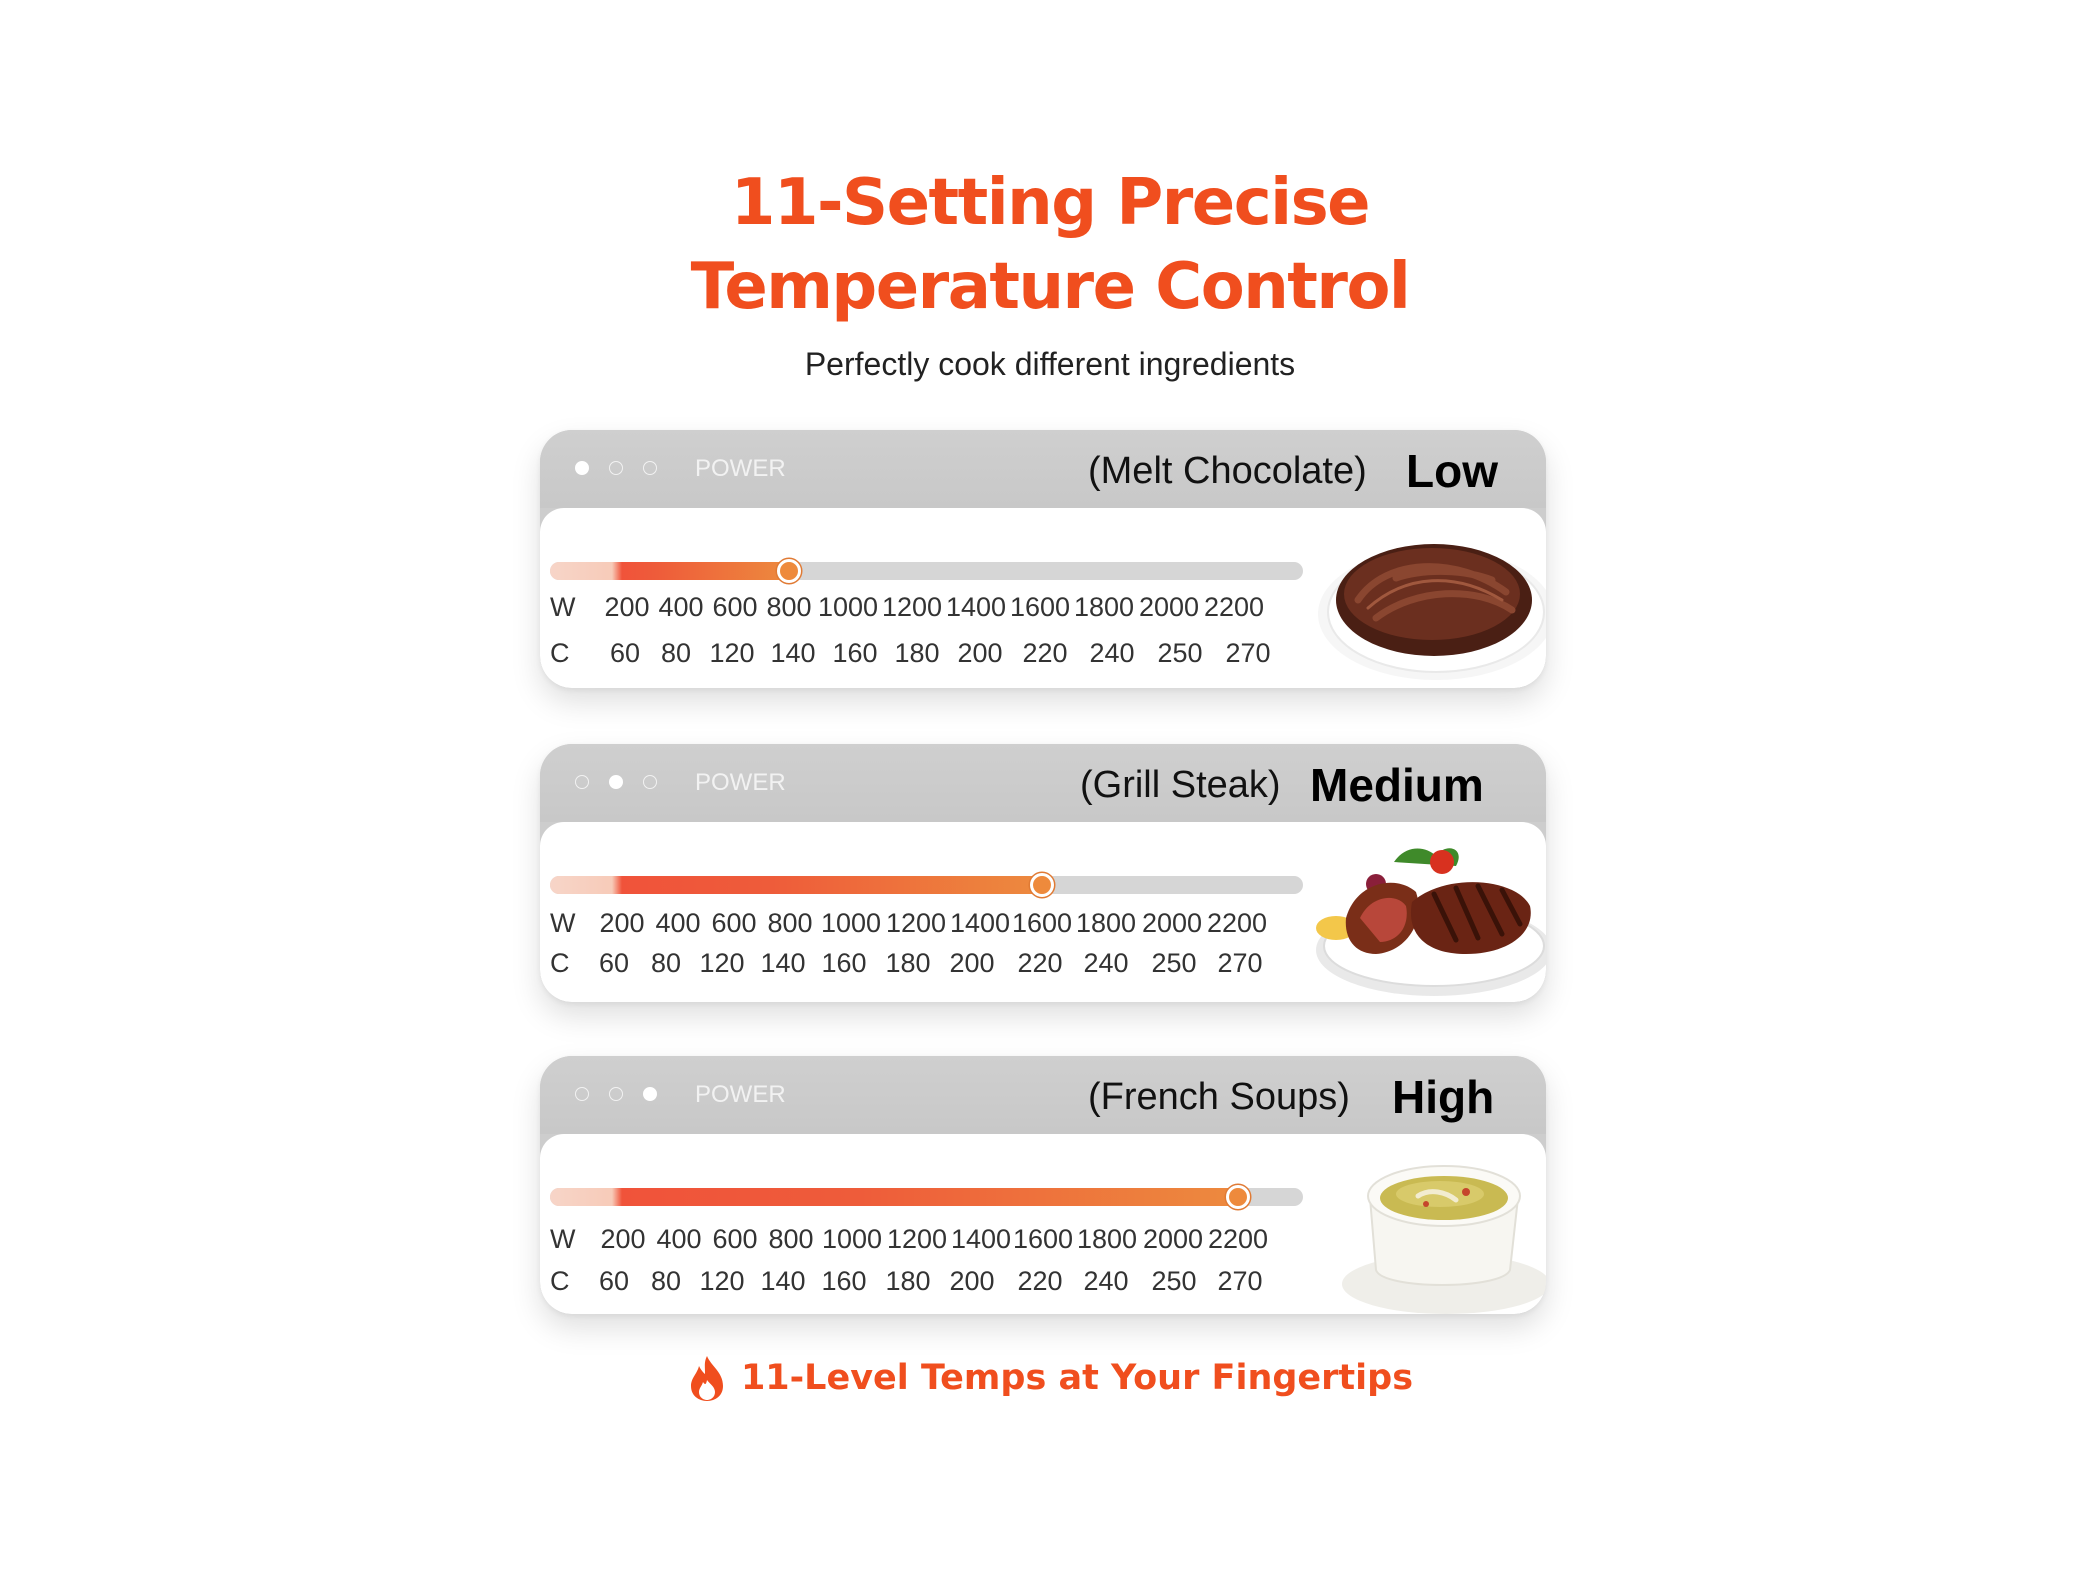  Describe the element at coordinates (706, 1378) in the screenshot. I see `flame-icon` at that location.